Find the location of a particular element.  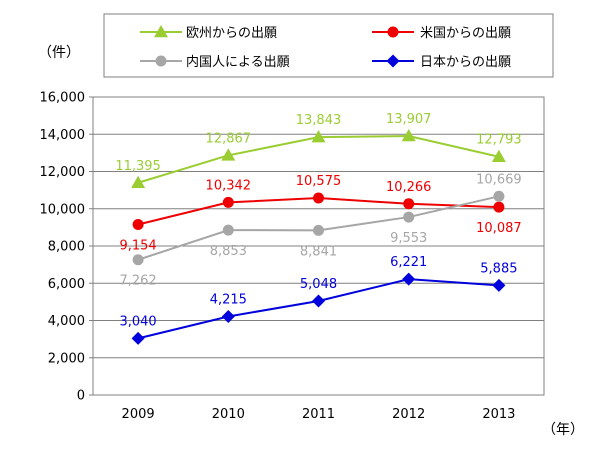

data-label: 4,215 is located at coordinates (228, 299).